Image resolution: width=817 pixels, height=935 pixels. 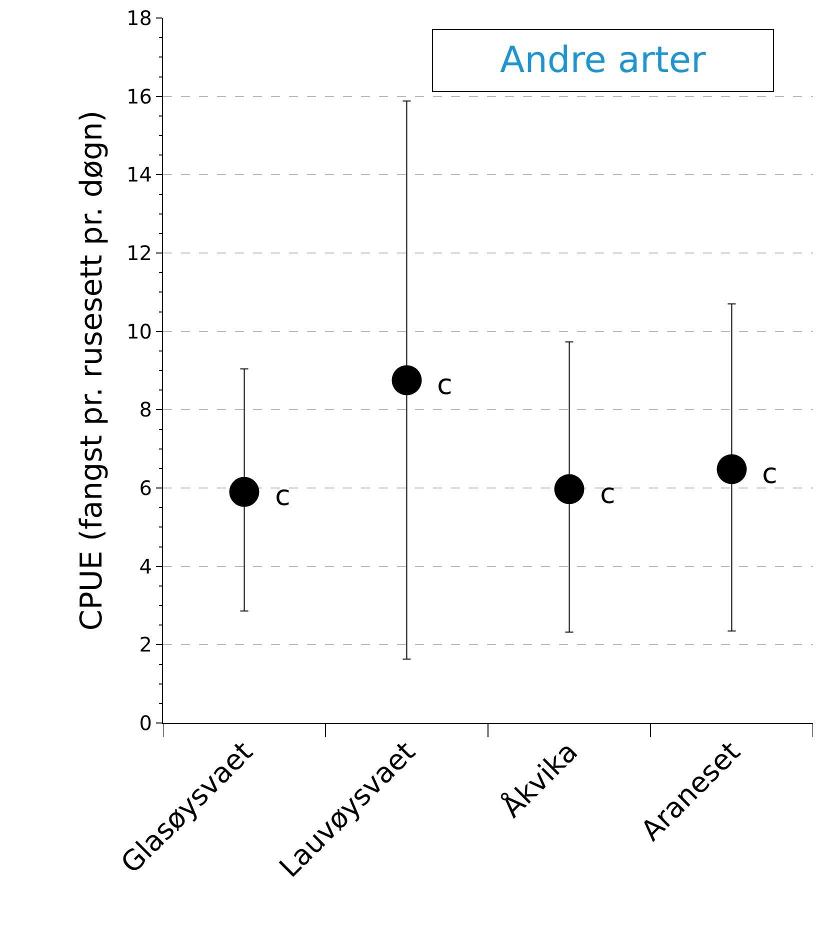 I want to click on y-tick-label: 6, so click(x=145, y=488).